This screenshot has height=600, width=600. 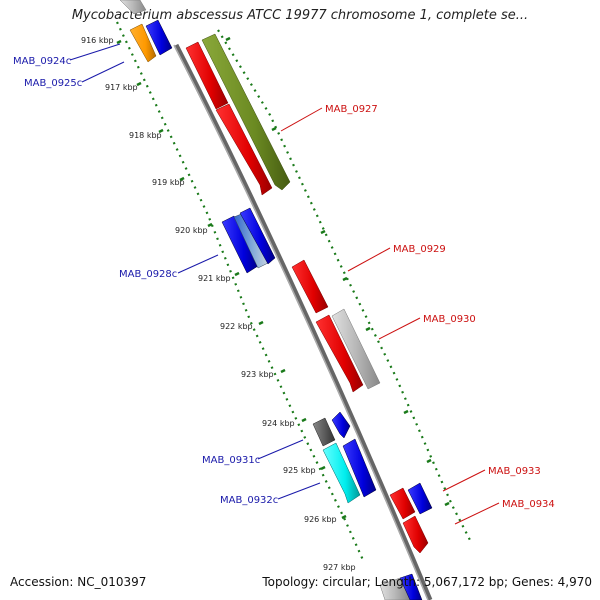 What do you see at coordinates (148, 274) in the screenshot?
I see `gene-label-left: MAB_0928c` at bounding box center [148, 274].